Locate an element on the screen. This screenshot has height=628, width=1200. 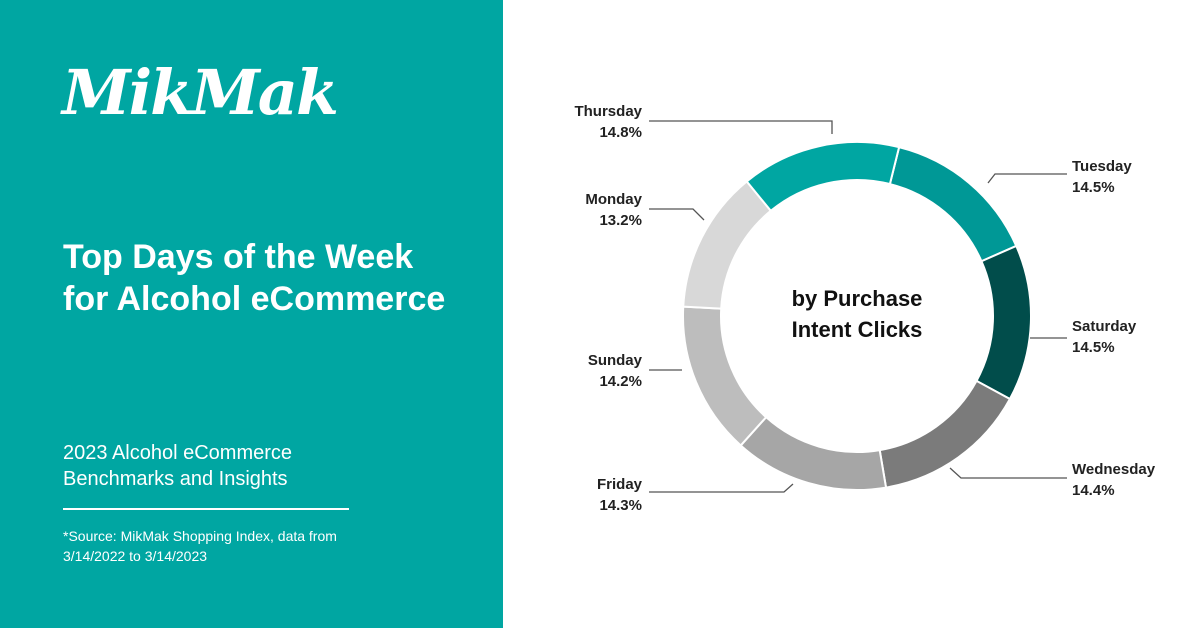
slice-label-monday: Monday is located at coordinates (613, 199).